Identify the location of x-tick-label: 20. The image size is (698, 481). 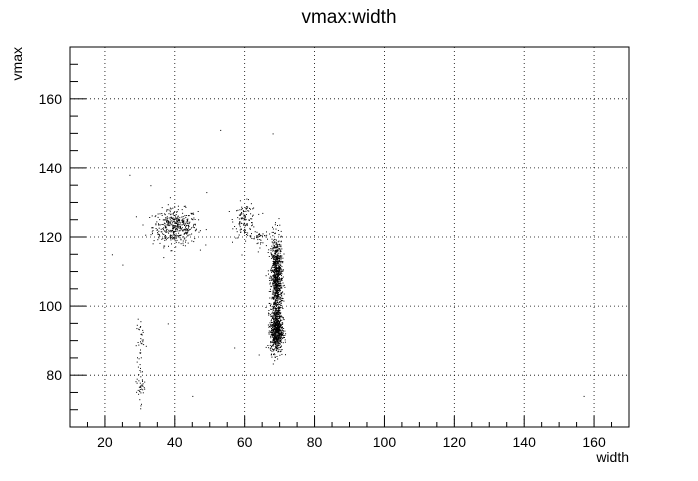
(105, 442).